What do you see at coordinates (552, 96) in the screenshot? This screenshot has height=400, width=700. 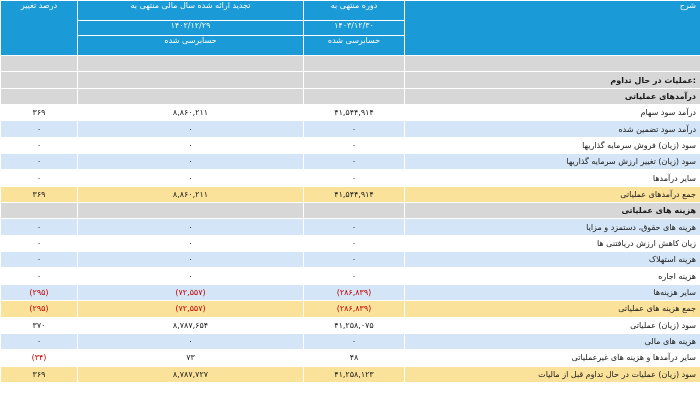 I see `cell-description: درآمدهای عملیاتی` at bounding box center [552, 96].